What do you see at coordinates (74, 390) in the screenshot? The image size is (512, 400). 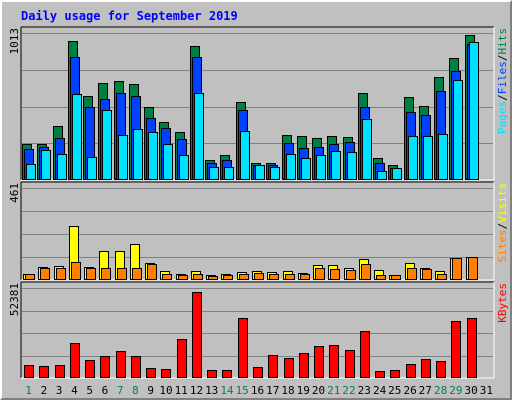 I see `x-tick-label-day-4: 4` at bounding box center [74, 390].